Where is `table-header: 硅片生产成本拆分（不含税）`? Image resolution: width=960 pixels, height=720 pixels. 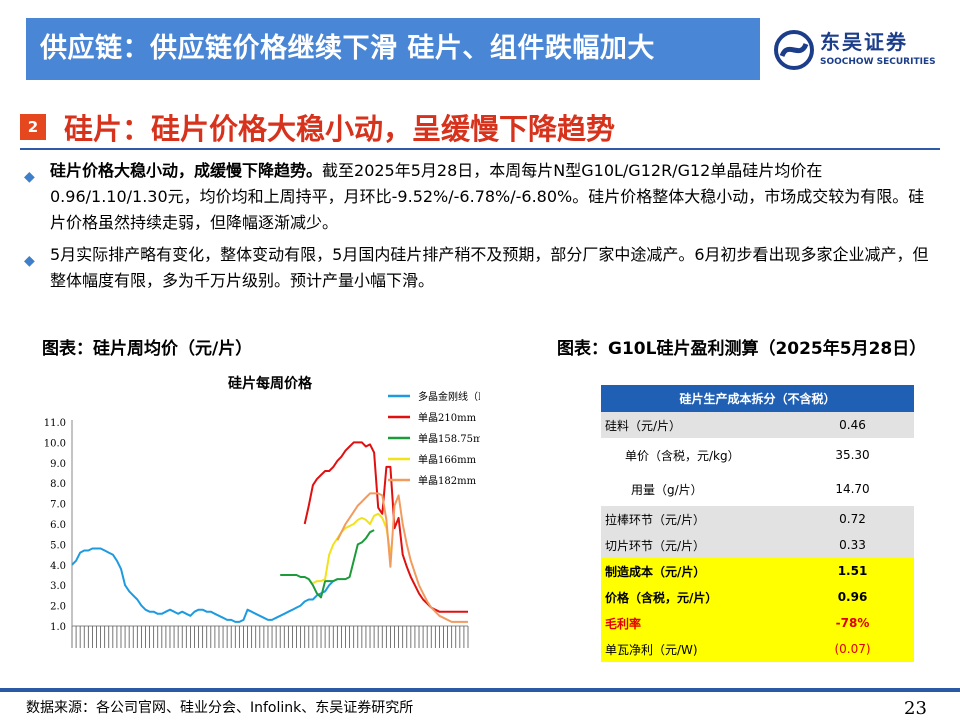
table-header: 硅片生产成本拆分（不含税） is located at coordinates (757, 398).